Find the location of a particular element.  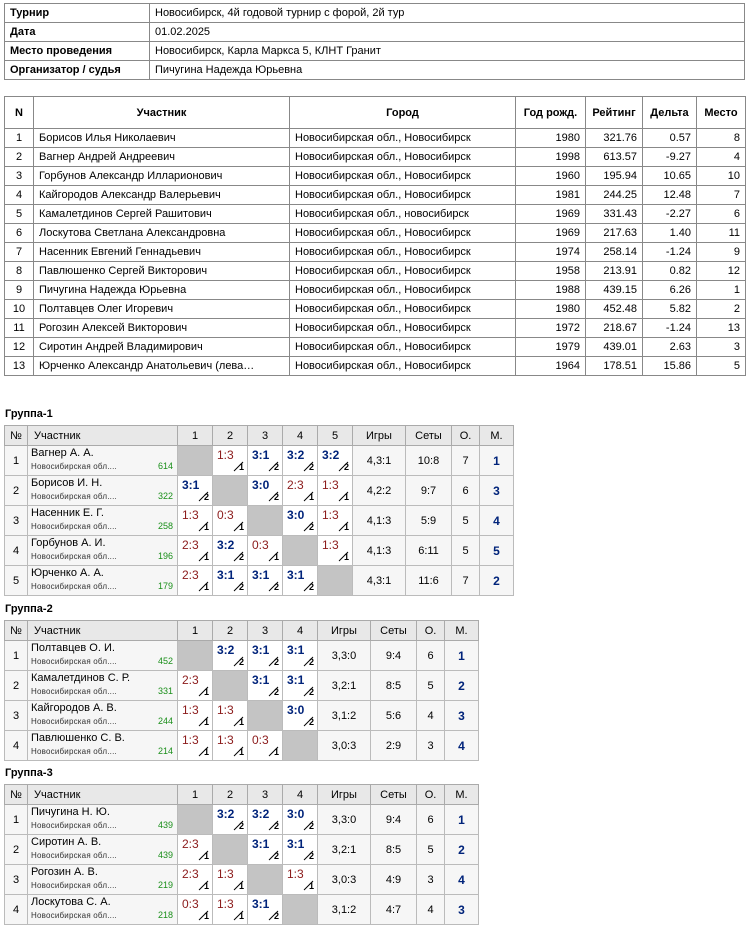

row-number: 4 is located at coordinates (16, 909).